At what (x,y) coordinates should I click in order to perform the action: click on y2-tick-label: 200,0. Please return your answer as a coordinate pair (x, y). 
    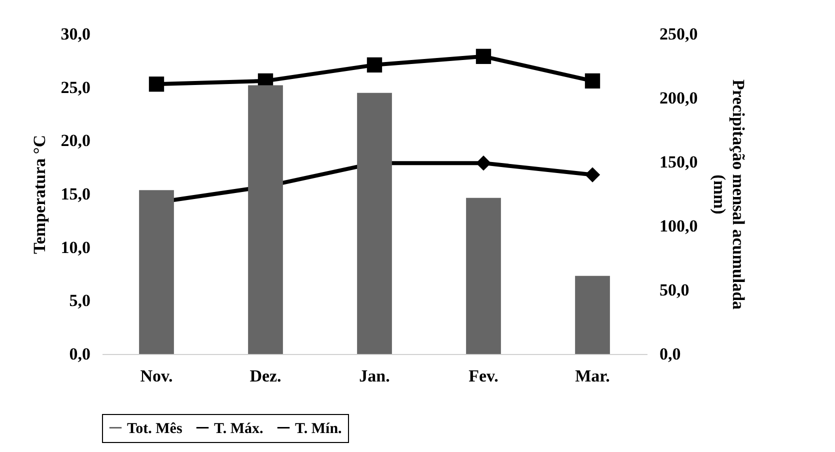
    Looking at the image, I should click on (679, 98).